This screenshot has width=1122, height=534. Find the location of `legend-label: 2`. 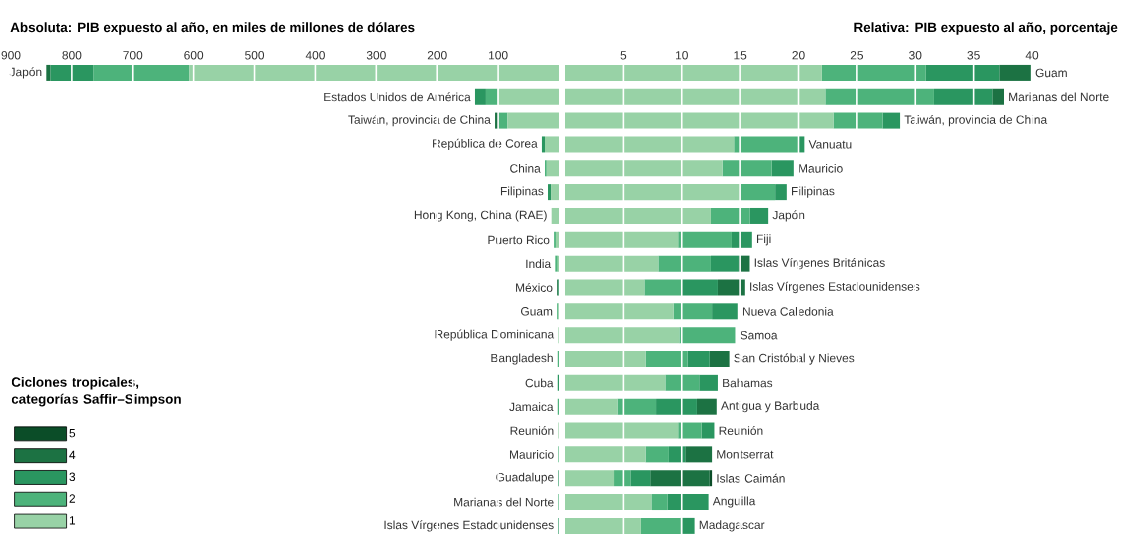

legend-label: 2 is located at coordinates (72, 498).